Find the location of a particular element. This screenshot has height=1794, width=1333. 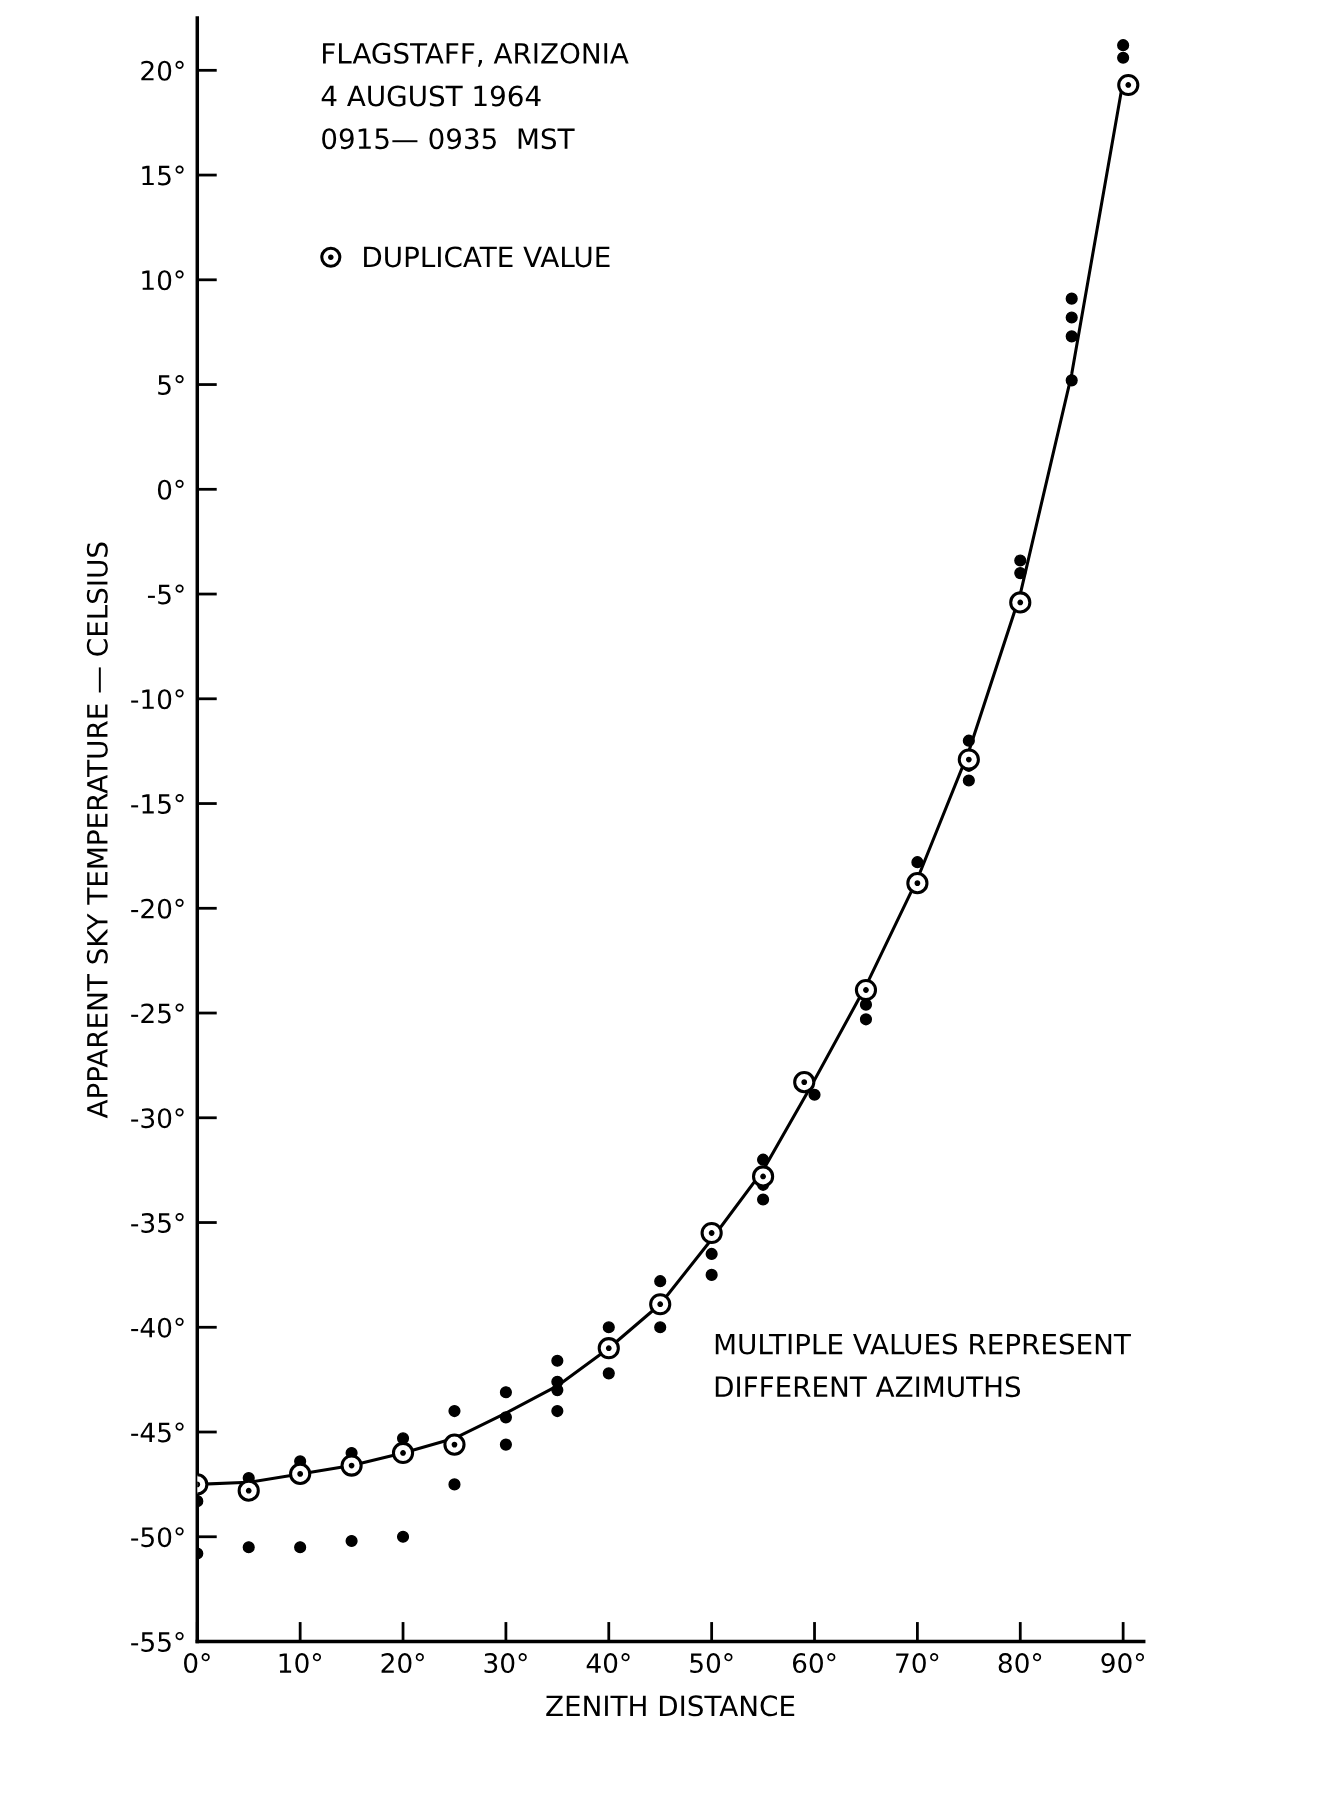

x-tick-label: 60° is located at coordinates (814, 1663).